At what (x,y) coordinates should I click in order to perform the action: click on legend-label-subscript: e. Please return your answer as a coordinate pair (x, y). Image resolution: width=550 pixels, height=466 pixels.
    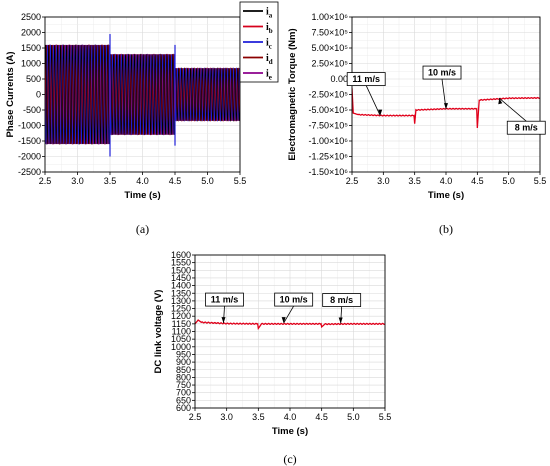
    Looking at the image, I should click on (270, 78).